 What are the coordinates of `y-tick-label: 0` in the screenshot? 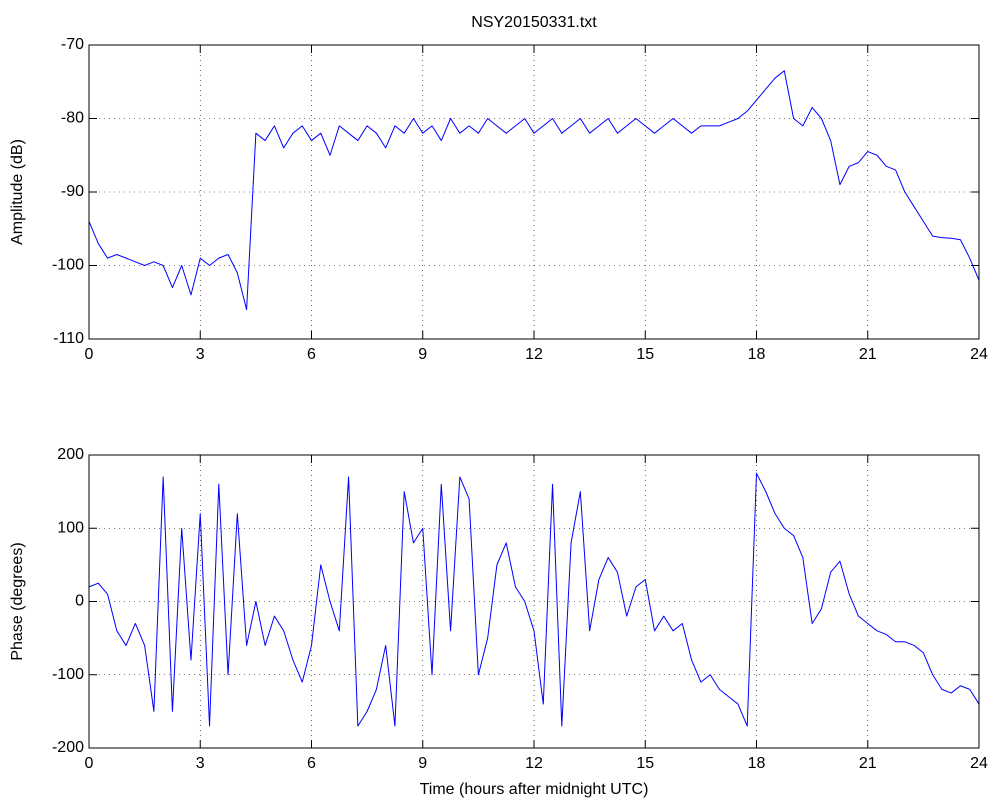 It's located at (79, 601).